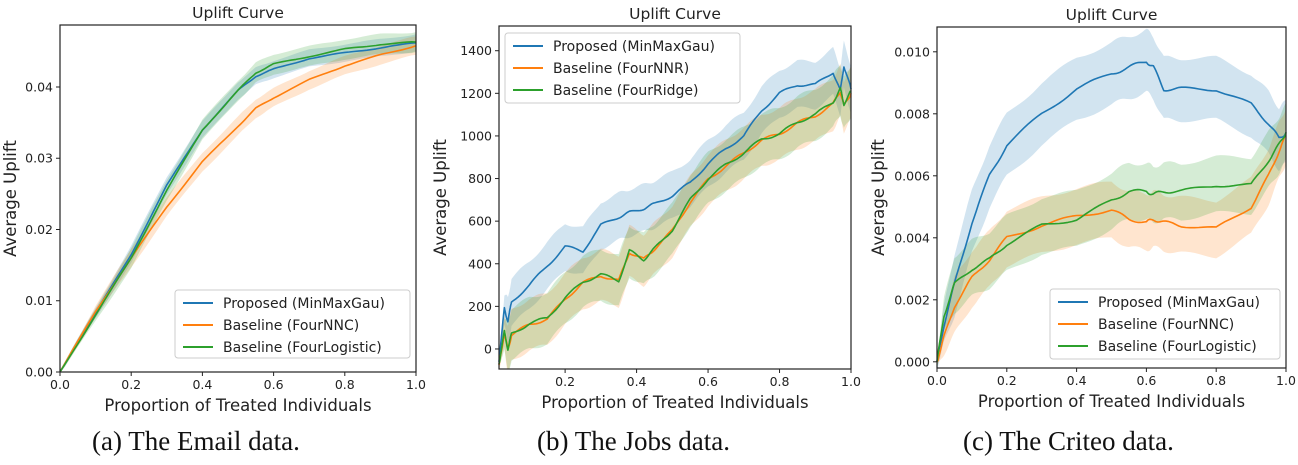 This screenshot has width=1298, height=465. What do you see at coordinates (476, 50) in the screenshot?
I see `y-tick-label: 1400` at bounding box center [476, 50].